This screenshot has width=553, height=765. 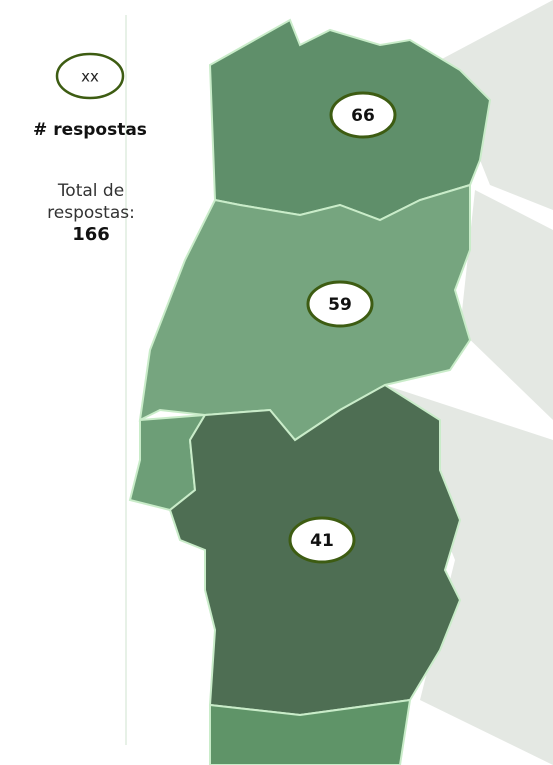 I want to click on region-value: 59, so click(x=340, y=305).